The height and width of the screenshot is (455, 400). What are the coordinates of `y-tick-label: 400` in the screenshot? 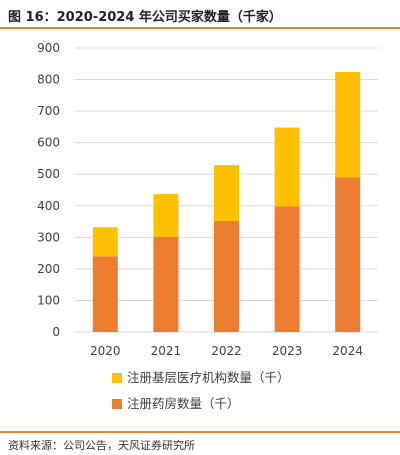 It's located at (48, 206).